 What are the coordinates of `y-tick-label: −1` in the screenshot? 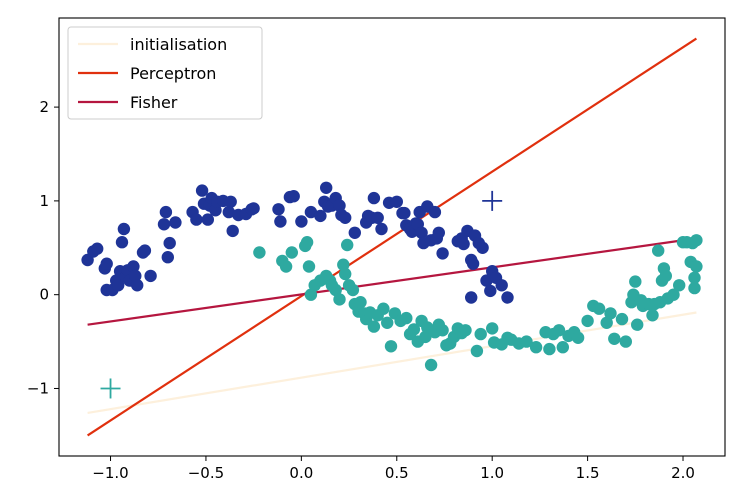 It's located at (38, 388).